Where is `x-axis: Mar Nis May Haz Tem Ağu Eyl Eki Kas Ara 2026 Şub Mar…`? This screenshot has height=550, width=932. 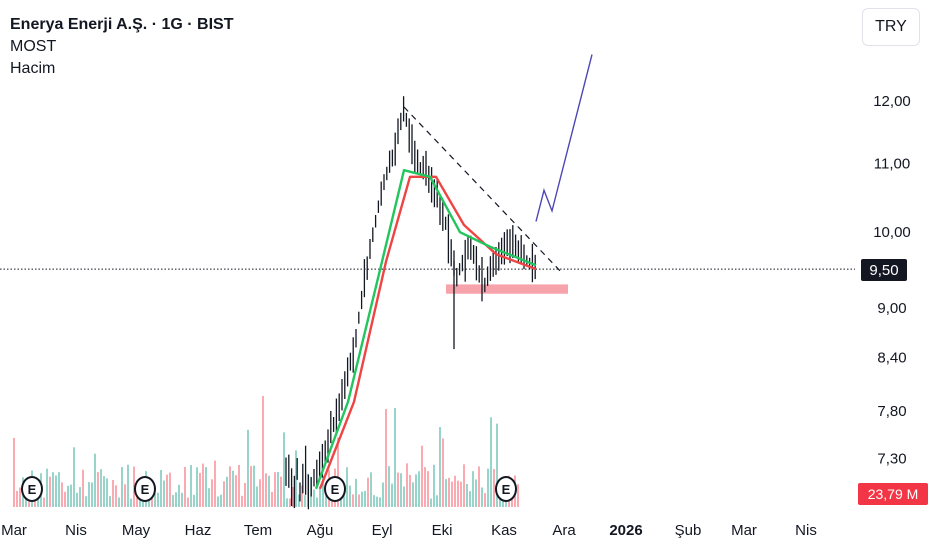
x-axis: Mar Nis May Haz Tem Ağu Eyl Eki Kas Ara 2026 Şub Mar… is located at coordinates (409, 530).